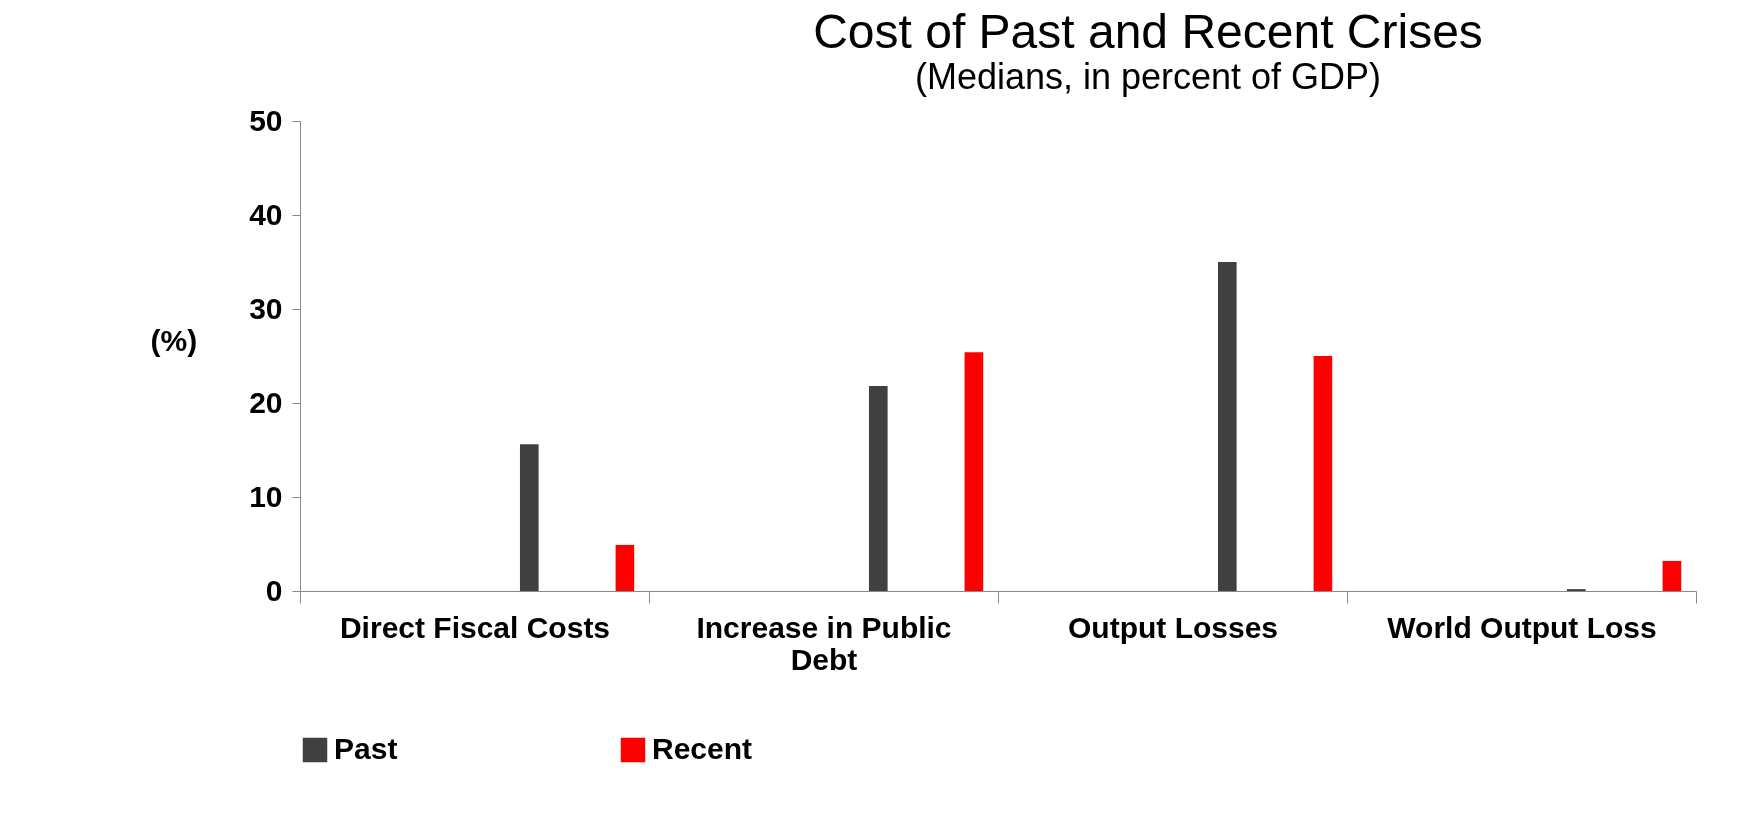 The width and height of the screenshot is (1744, 832). I want to click on y-tick-label: 10, so click(266, 496).